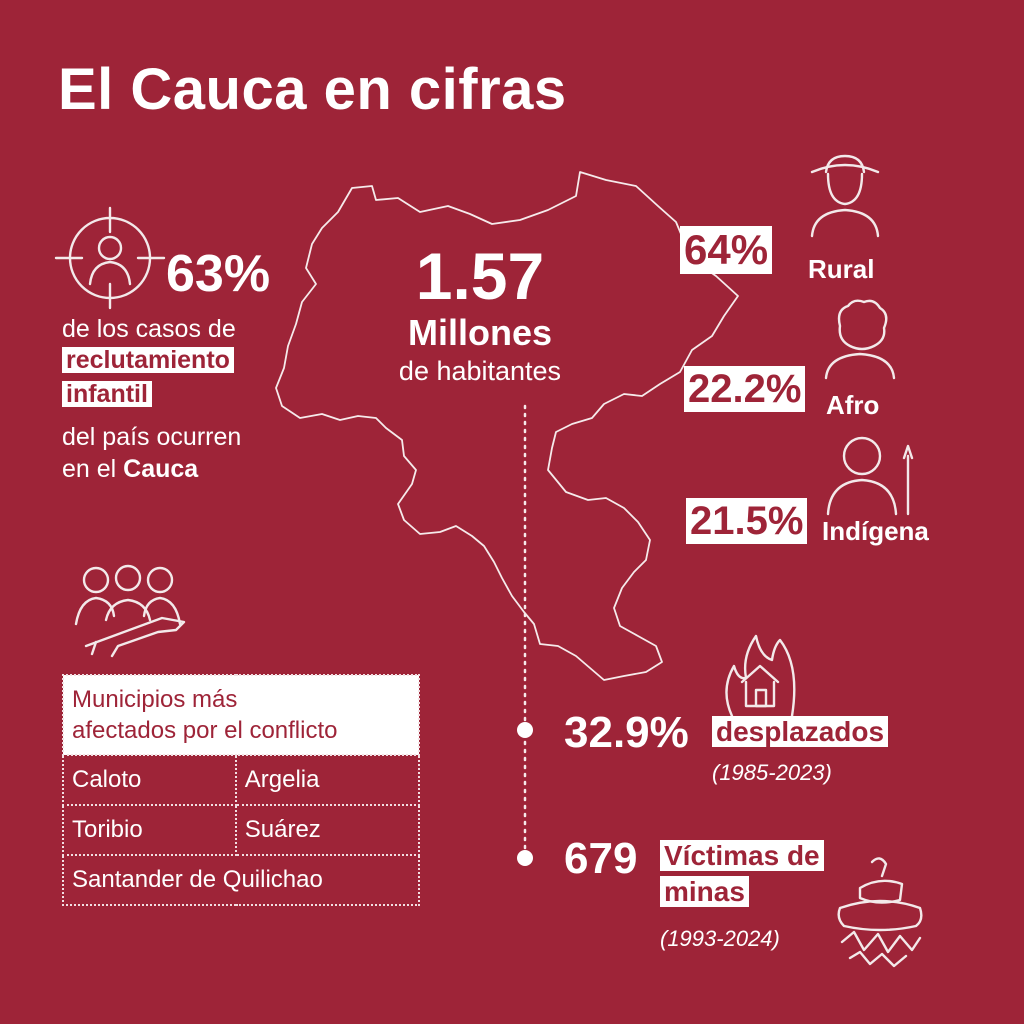 This screenshot has width=1024, height=1024. I want to click on recruitment-highlight-row2: infantil, so click(107, 394).